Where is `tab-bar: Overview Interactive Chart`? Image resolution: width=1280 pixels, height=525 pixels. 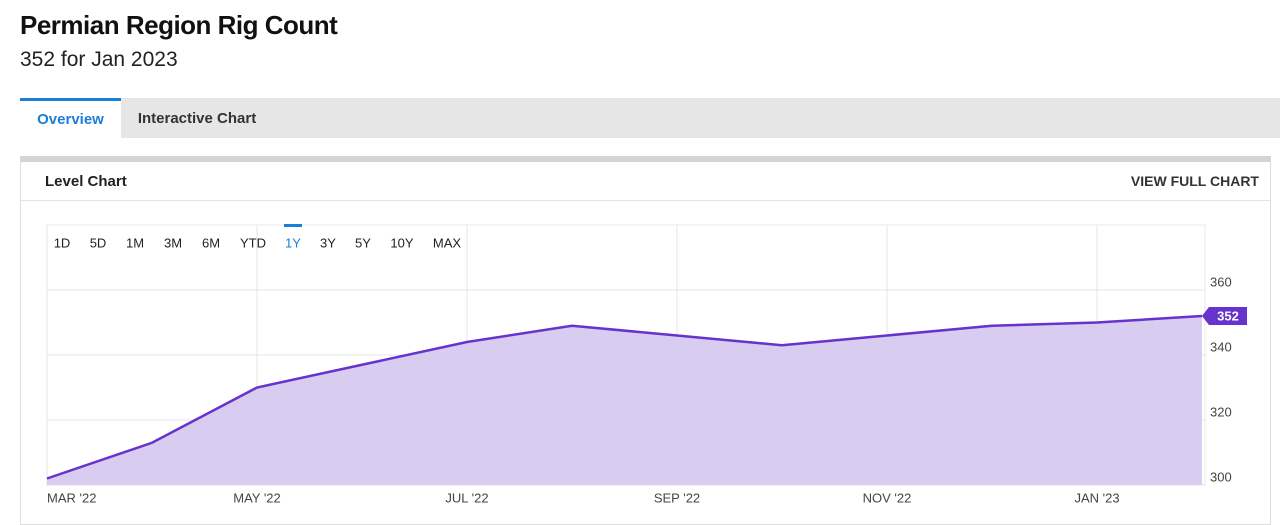
tab-bar: Overview Interactive Chart is located at coordinates (650, 118).